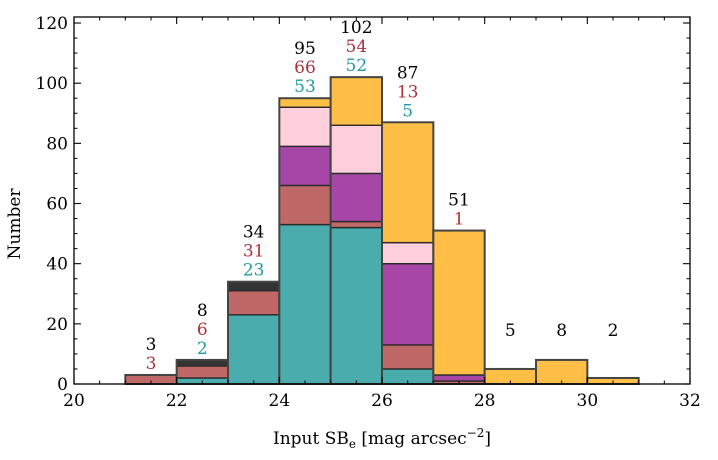 The width and height of the screenshot is (718, 460). I want to click on annotation-total-22: 8, so click(202, 311).